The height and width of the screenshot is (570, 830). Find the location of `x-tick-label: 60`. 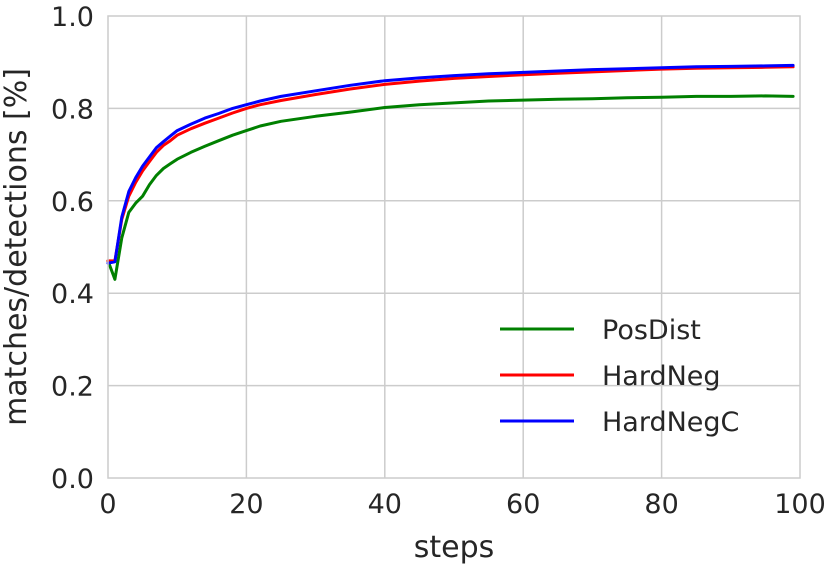

x-tick-label: 60 is located at coordinates (523, 504).